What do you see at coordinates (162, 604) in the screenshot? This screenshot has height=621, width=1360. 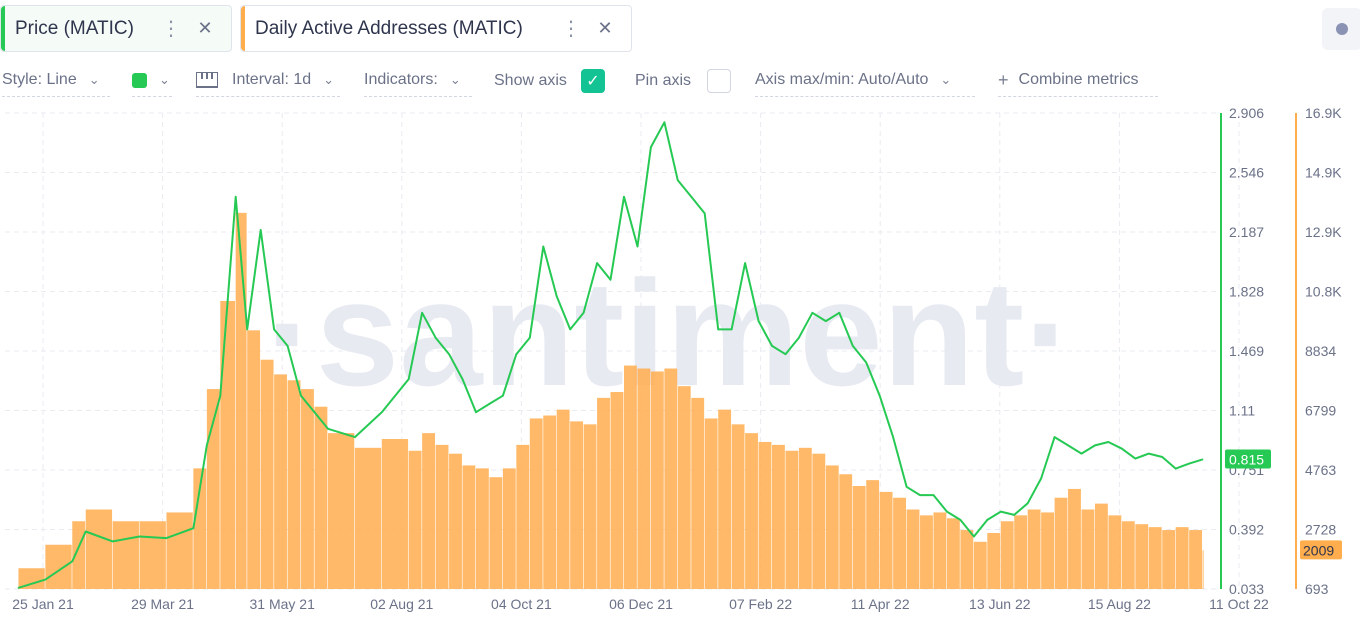 I see `x-tick-label: 29 Mar 21` at bounding box center [162, 604].